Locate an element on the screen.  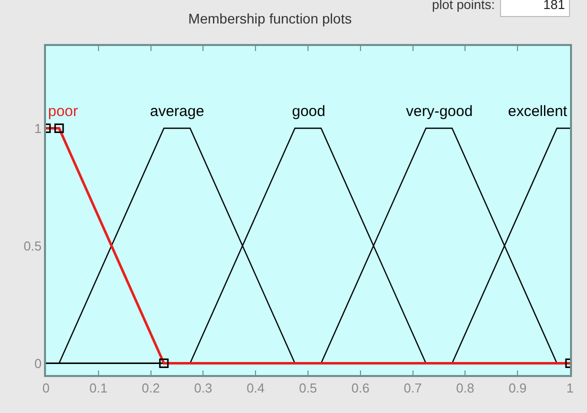
y-tick-label: 0.5 is located at coordinates (33, 246).